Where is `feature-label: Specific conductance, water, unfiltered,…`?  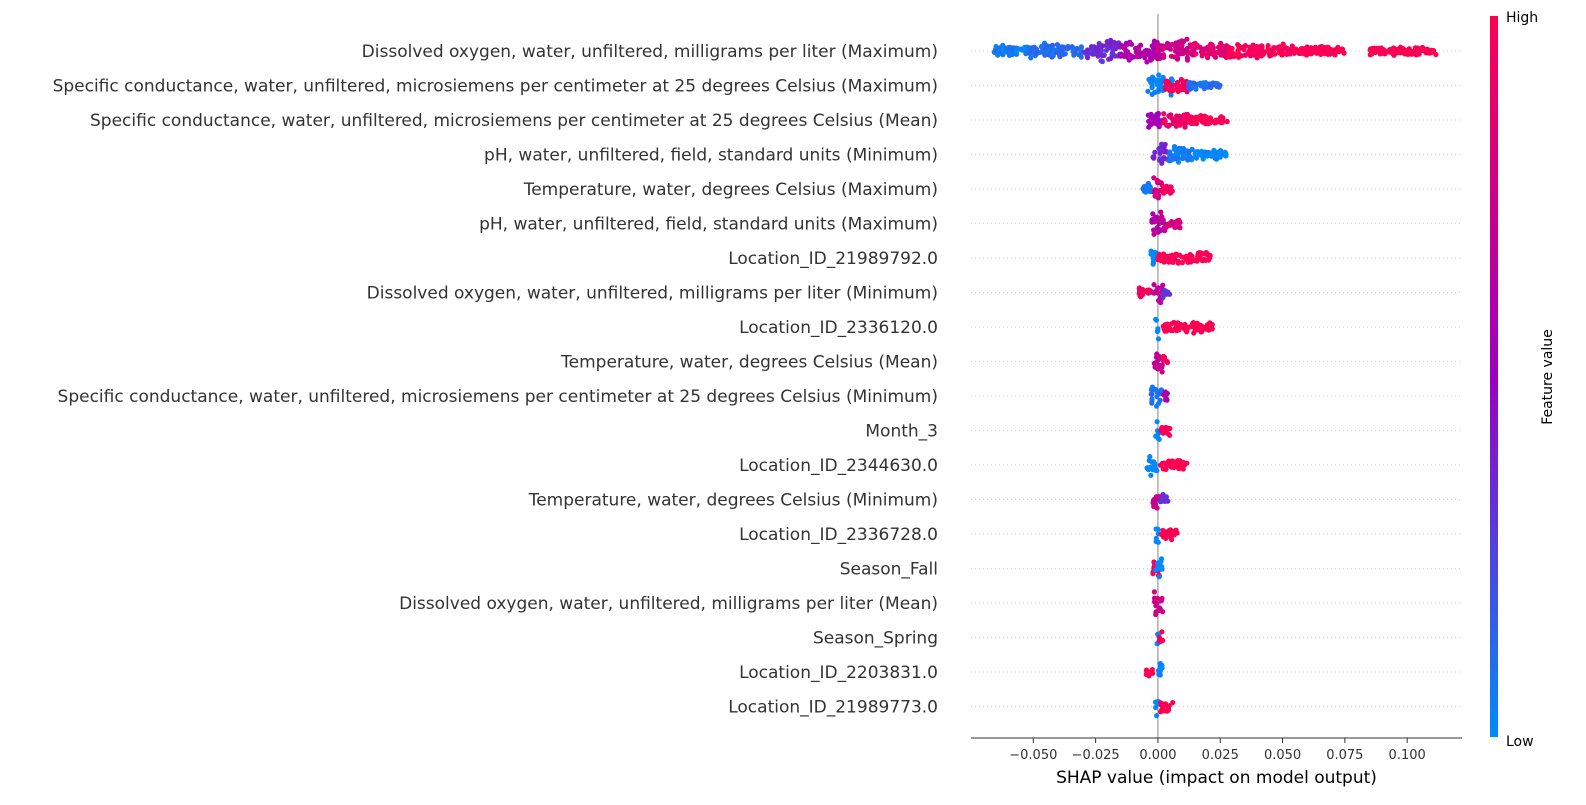
feature-label: Specific conductance, water, unfiltered,… is located at coordinates (498, 397).